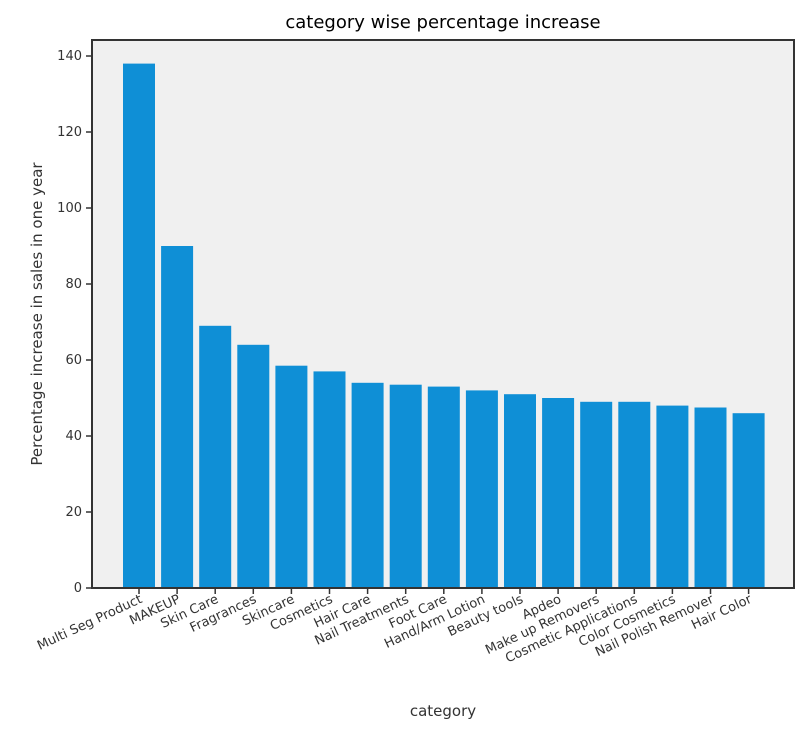  Describe the element at coordinates (177, 417) in the screenshot. I see `bar-makeup` at that location.